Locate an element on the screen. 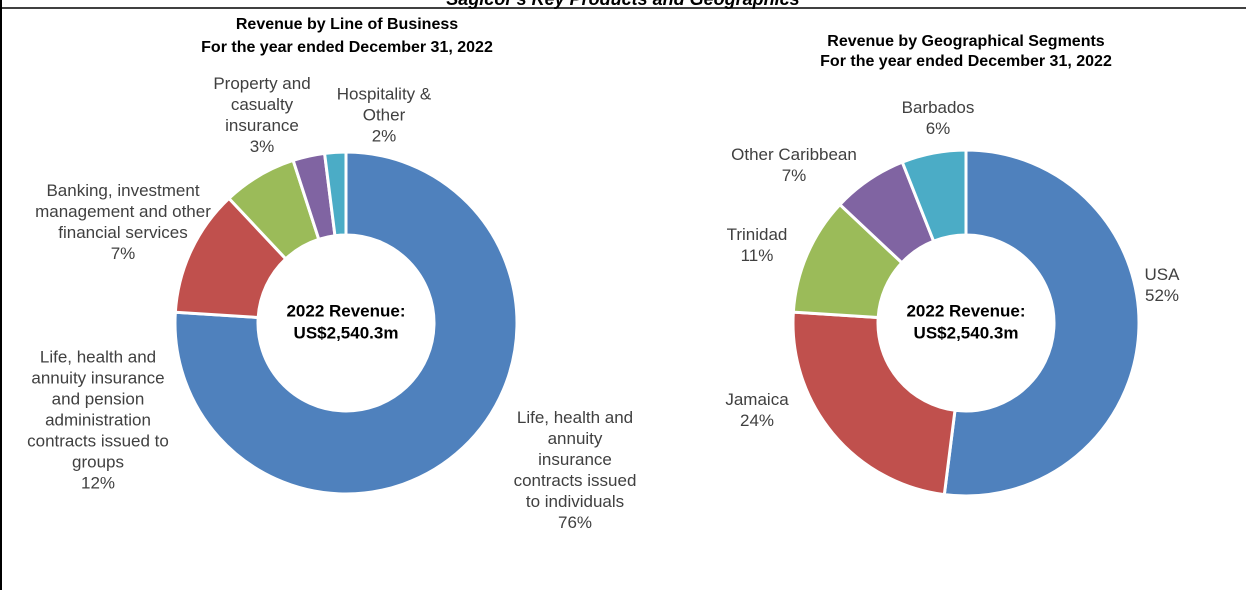 This screenshot has width=1246, height=590. category-name: Other Caribbean is located at coordinates (794, 154).